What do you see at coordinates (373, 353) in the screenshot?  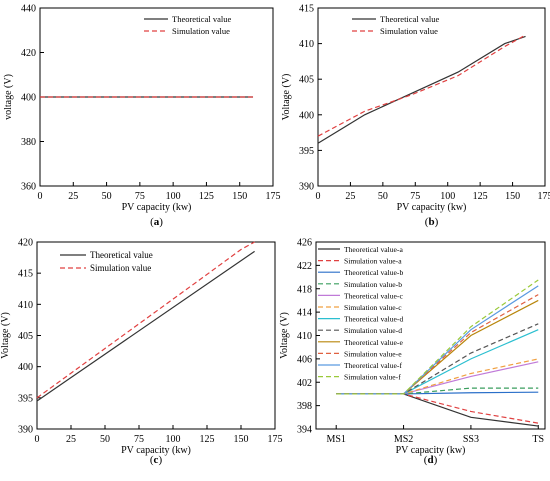 I see `legend-label: Simulation value-e` at bounding box center [373, 353].